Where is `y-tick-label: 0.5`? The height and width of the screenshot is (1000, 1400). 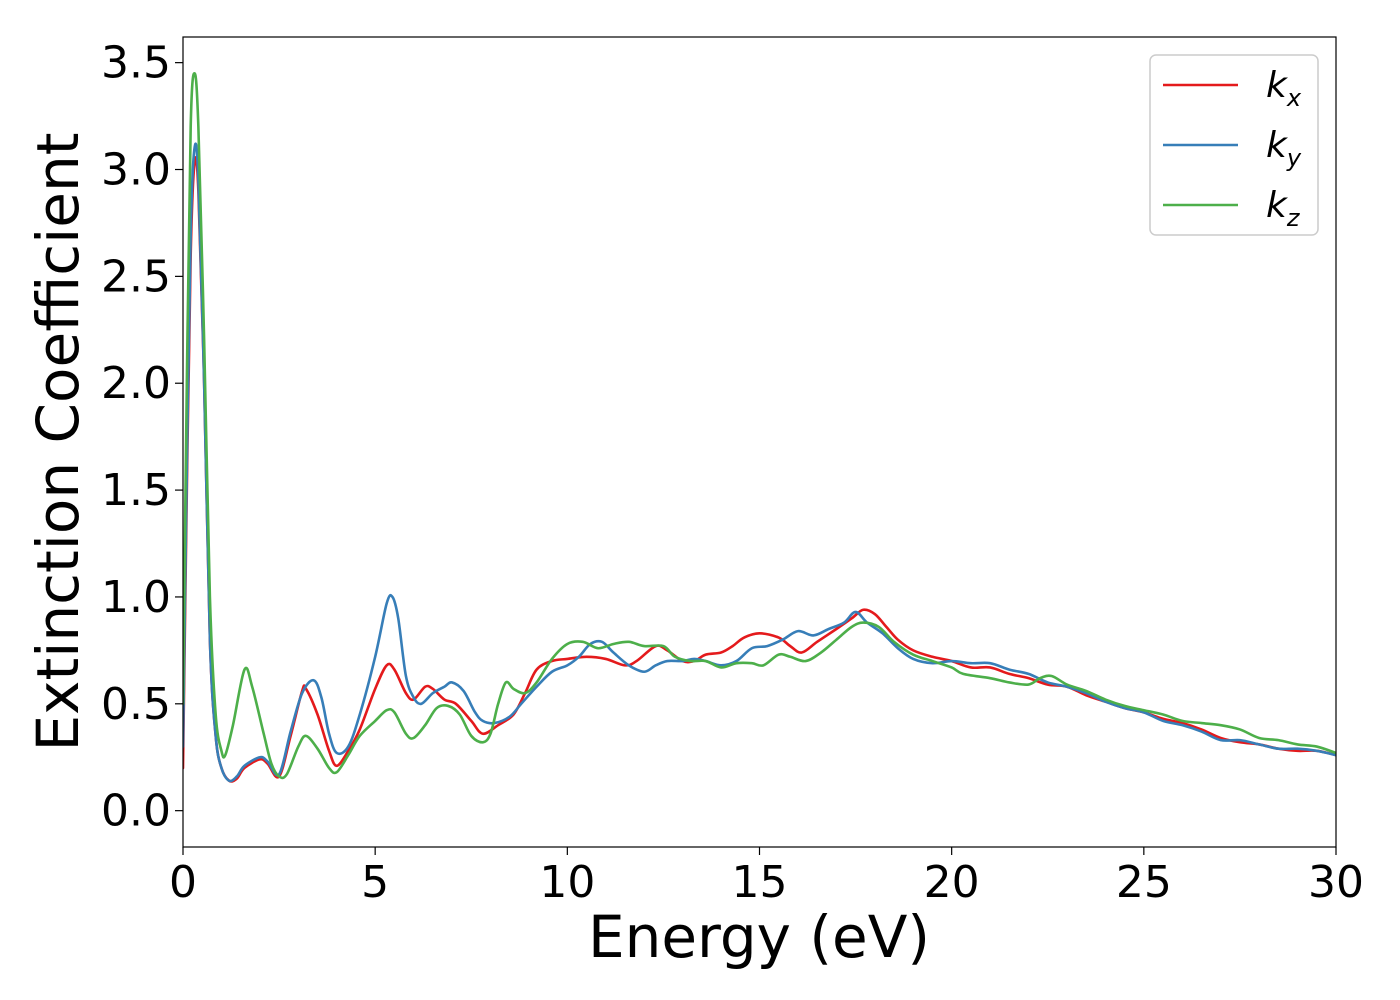
y-tick-label: 0.5 is located at coordinates (136, 704).